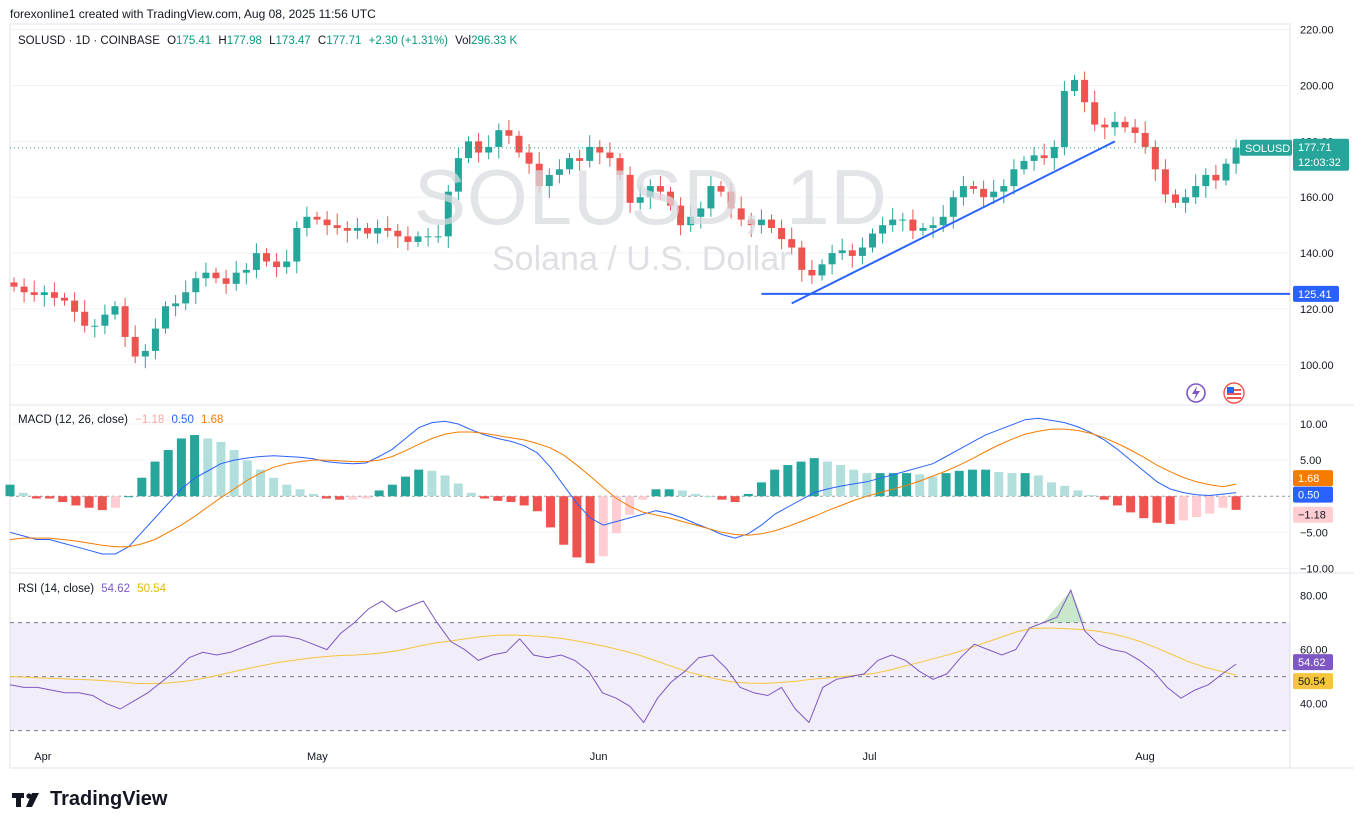 This screenshot has height=829, width=1364. Describe the element at coordinates (89, 799) in the screenshot. I see `tradingview-logo: TradingView` at that location.